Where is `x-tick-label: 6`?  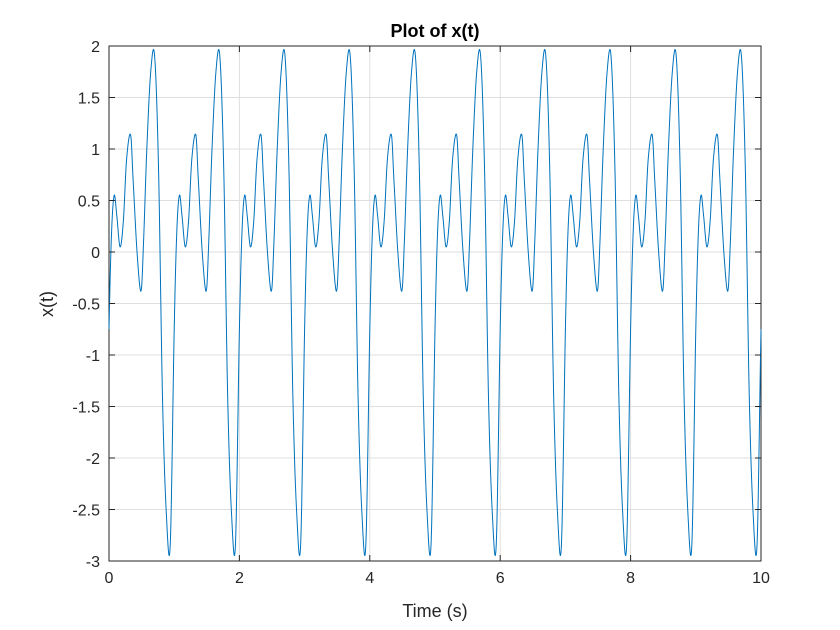 x-tick-label: 6 is located at coordinates (500, 578).